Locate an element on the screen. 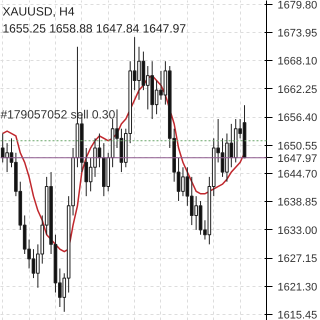  y-tick-label: 1679.80 is located at coordinates (298, 6).